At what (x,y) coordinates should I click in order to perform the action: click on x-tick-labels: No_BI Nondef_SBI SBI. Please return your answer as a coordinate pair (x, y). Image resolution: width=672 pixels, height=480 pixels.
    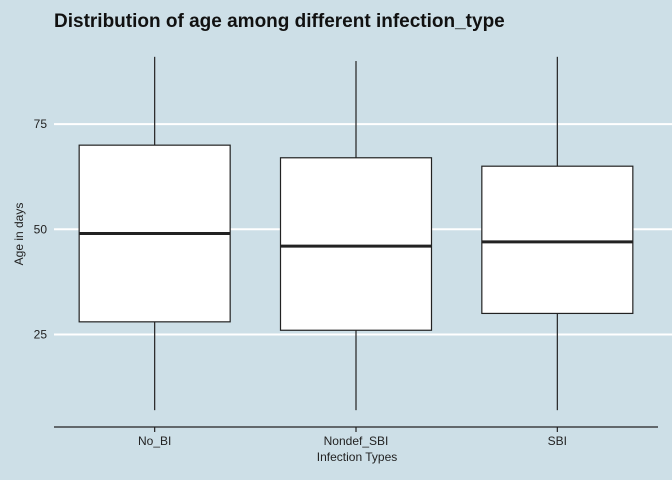
    Looking at the image, I should click on (352, 437).